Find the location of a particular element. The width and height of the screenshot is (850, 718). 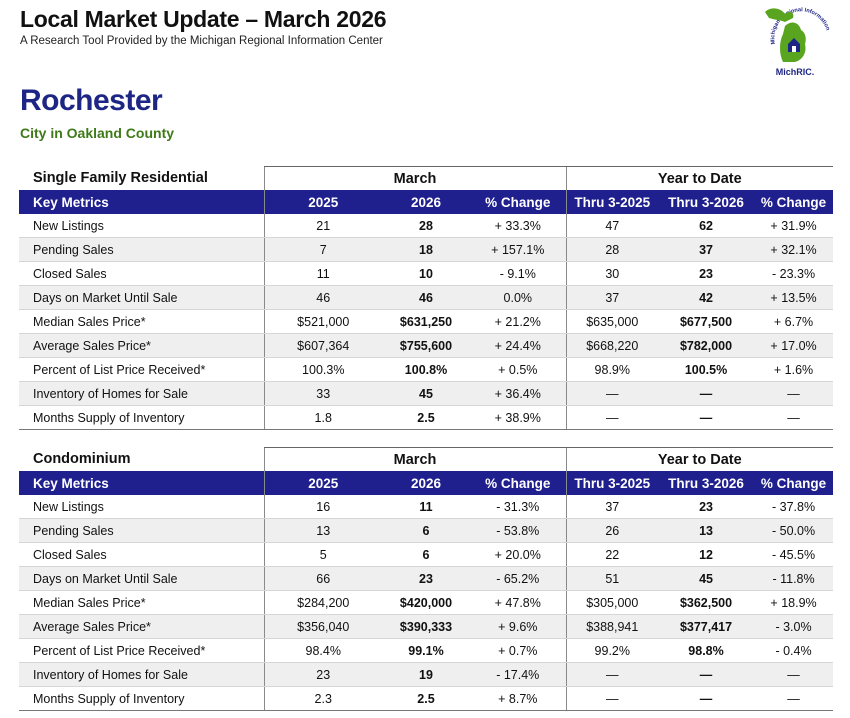

metric-value: $377,417 is located at coordinates (706, 626).